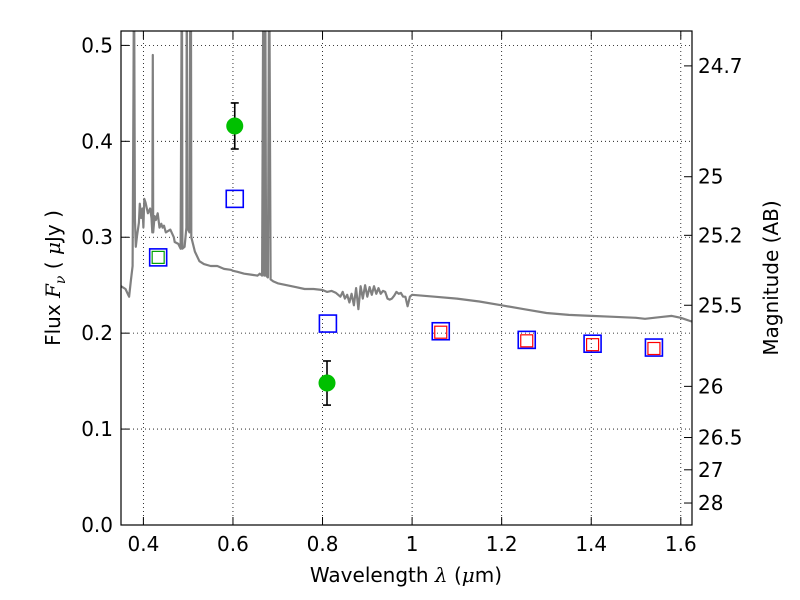  Describe the element at coordinates (323, 544) in the screenshot. I see `x-tick-label: 0.8` at that location.